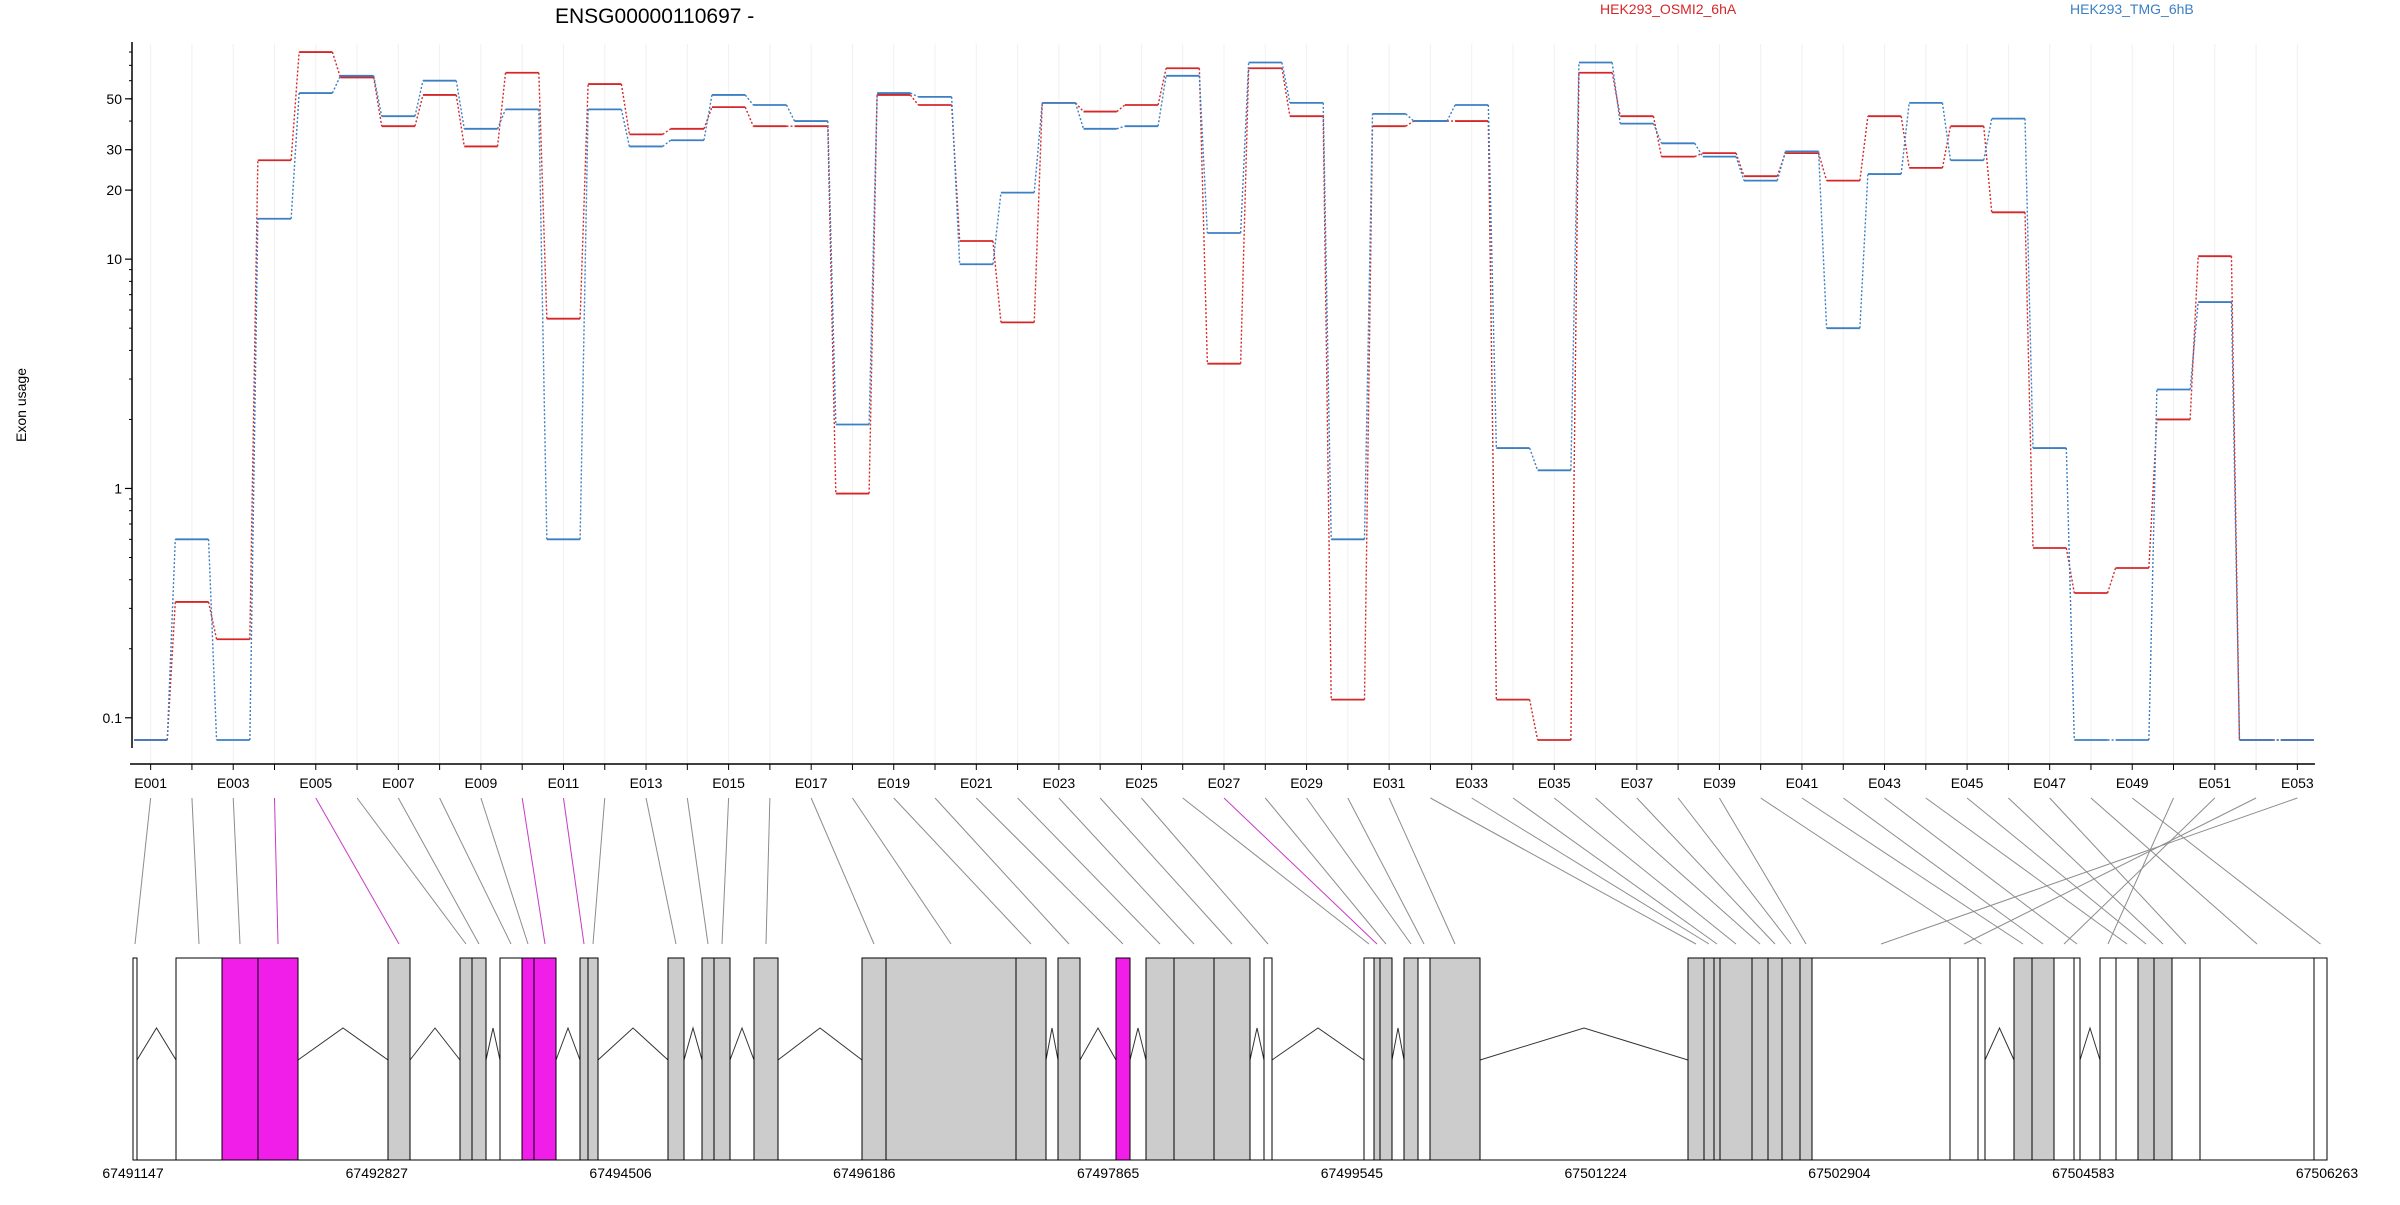 The width and height of the screenshot is (2400, 1205). I want to click on legend-item-tmg: HEK293_TMG_6hB, so click(2132, 9).